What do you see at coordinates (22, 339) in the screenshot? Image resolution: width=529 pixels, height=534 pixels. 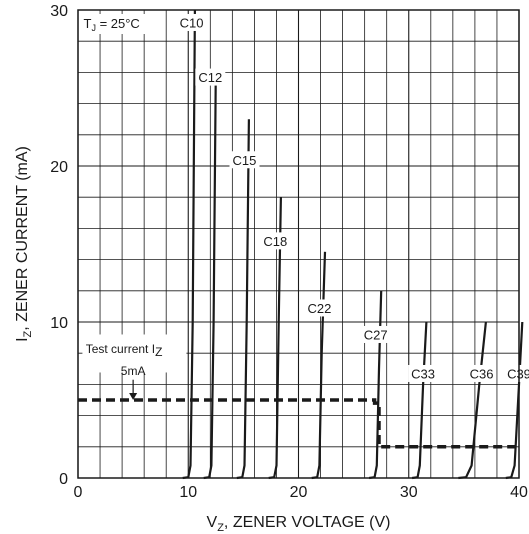 I see `y-axis-title-main: I` at bounding box center [22, 339].